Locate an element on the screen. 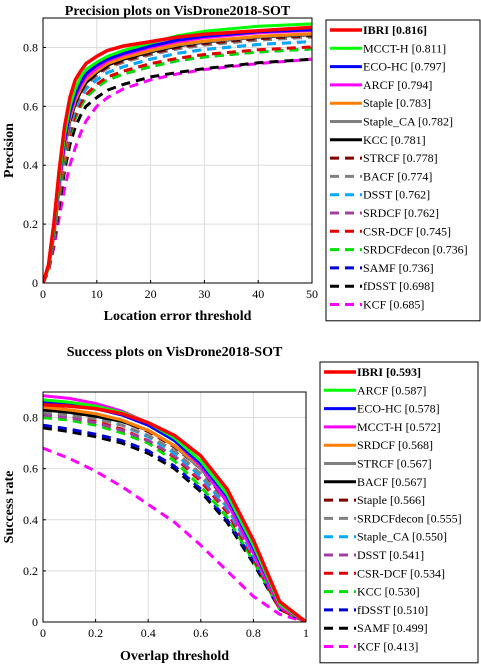  legend-box is located at coordinates (403, 170).